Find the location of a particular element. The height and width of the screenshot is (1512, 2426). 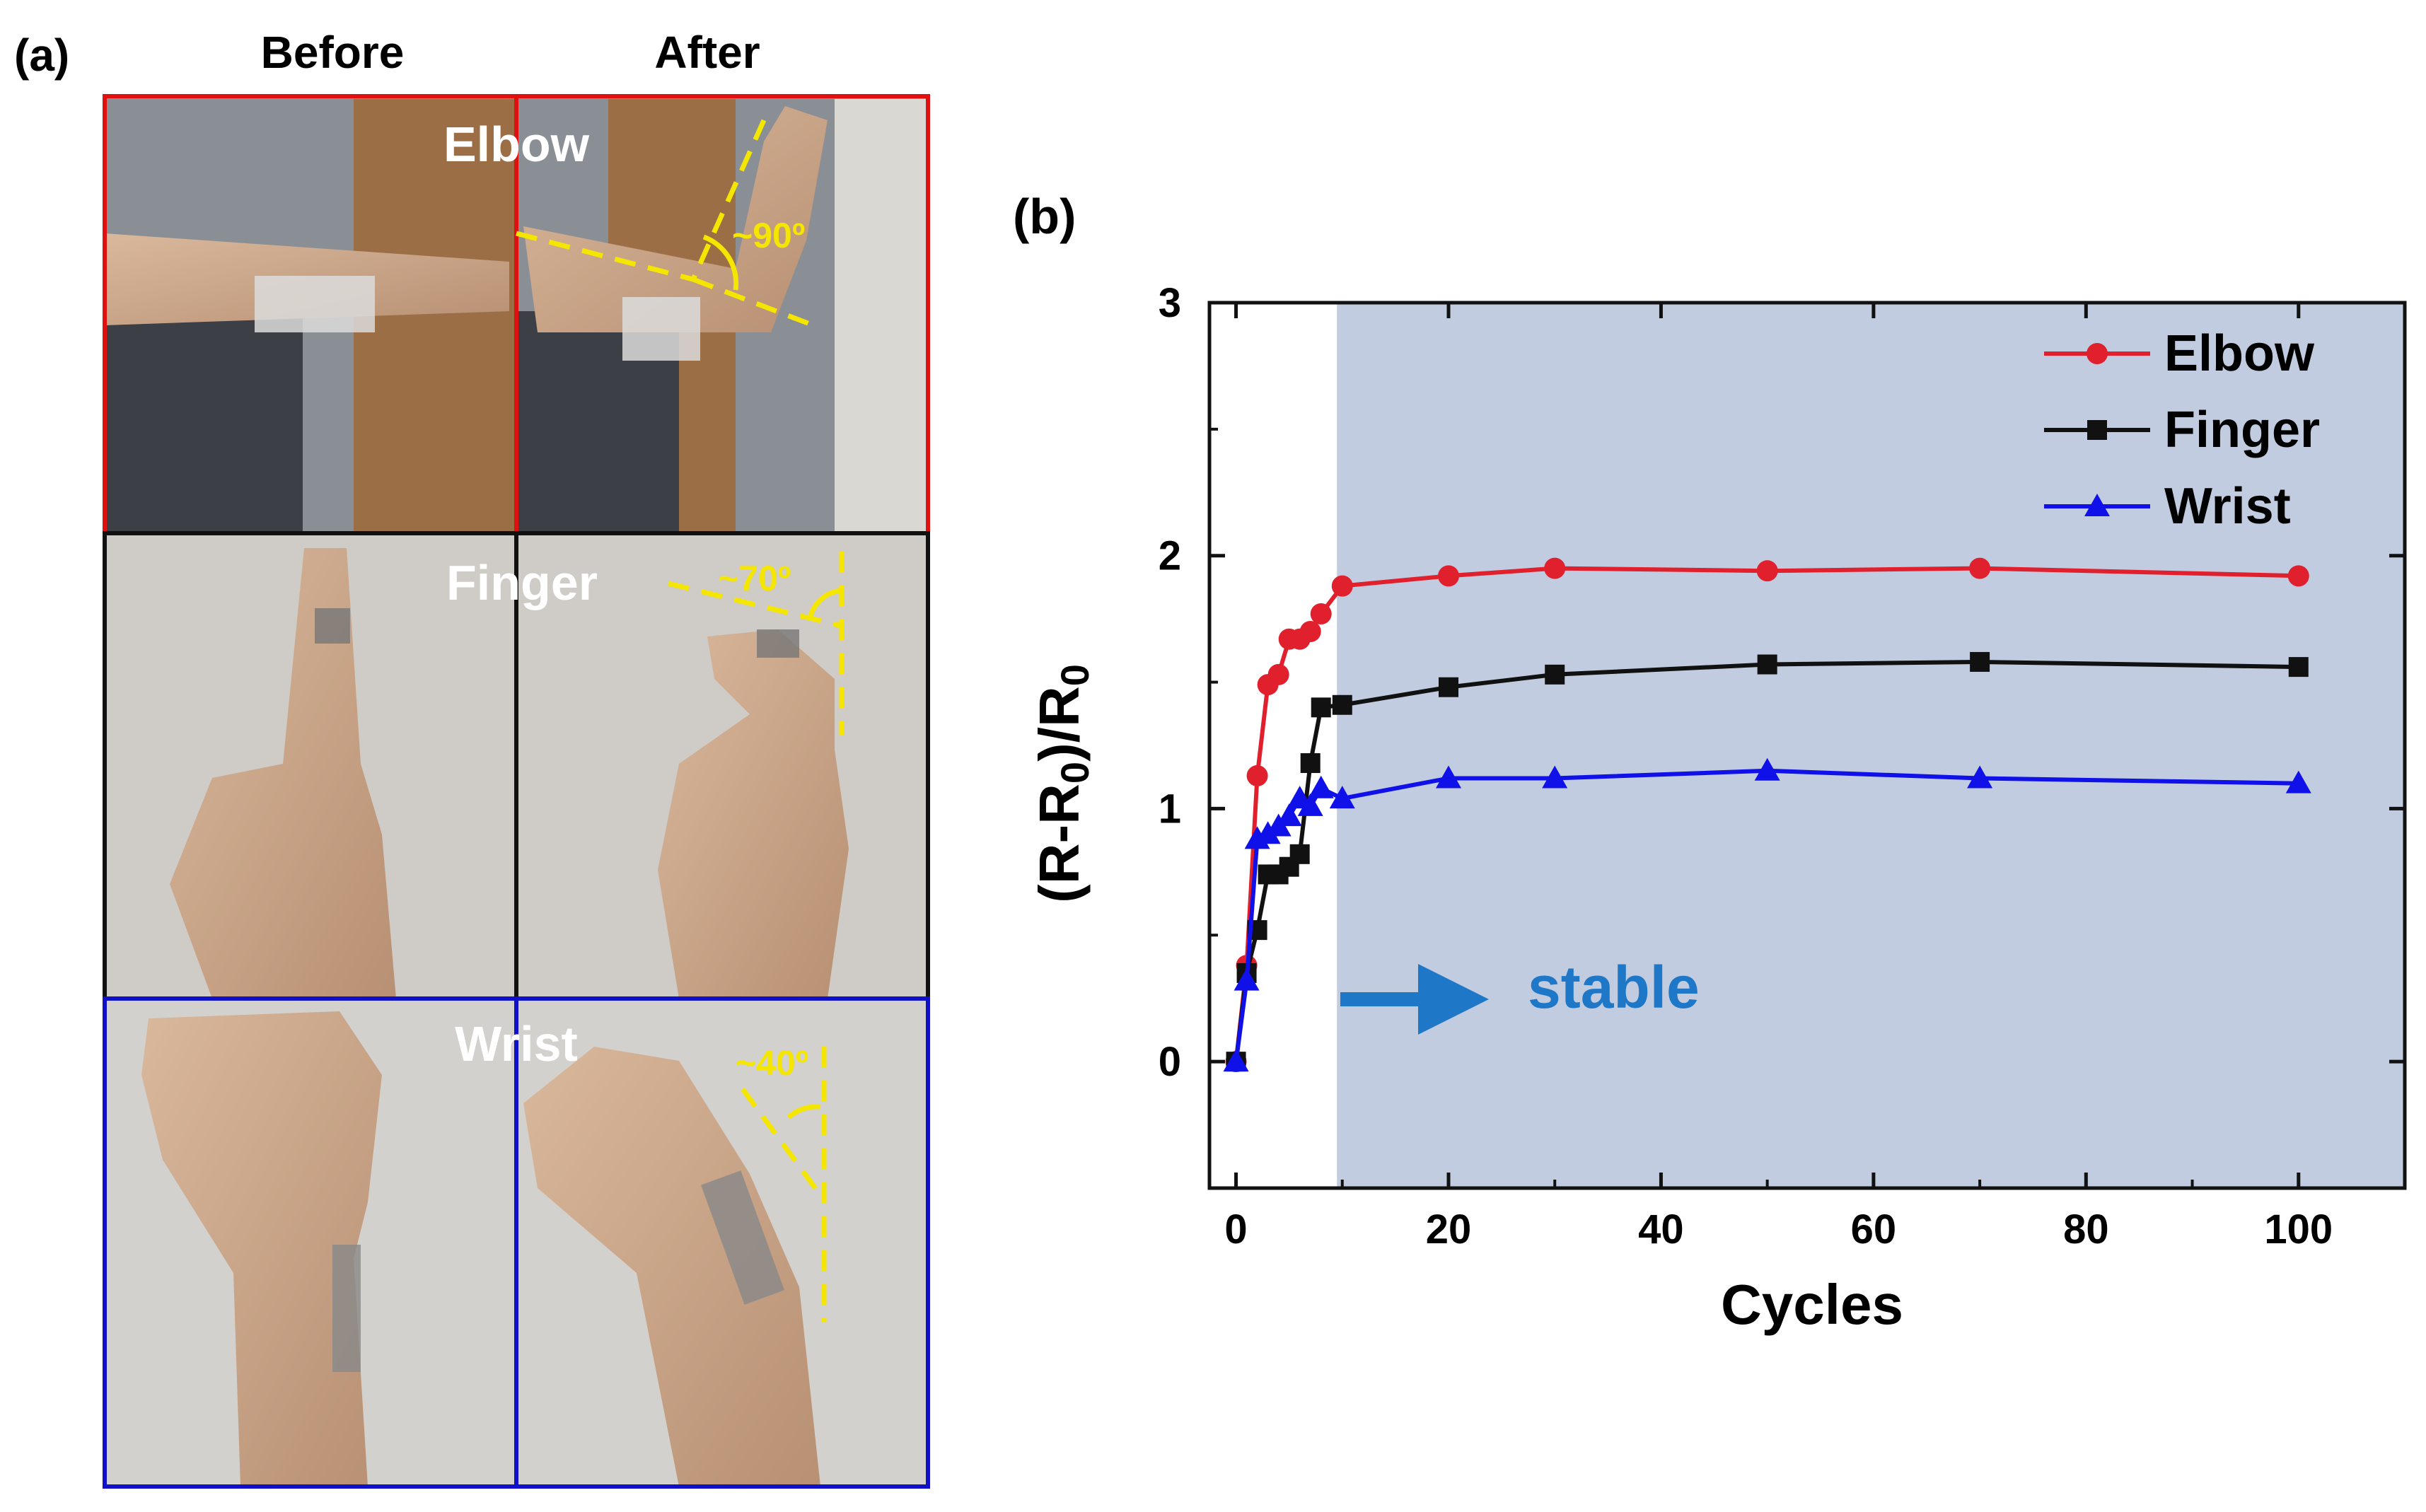

row-label-finger: Finger is located at coordinates (522, 582).